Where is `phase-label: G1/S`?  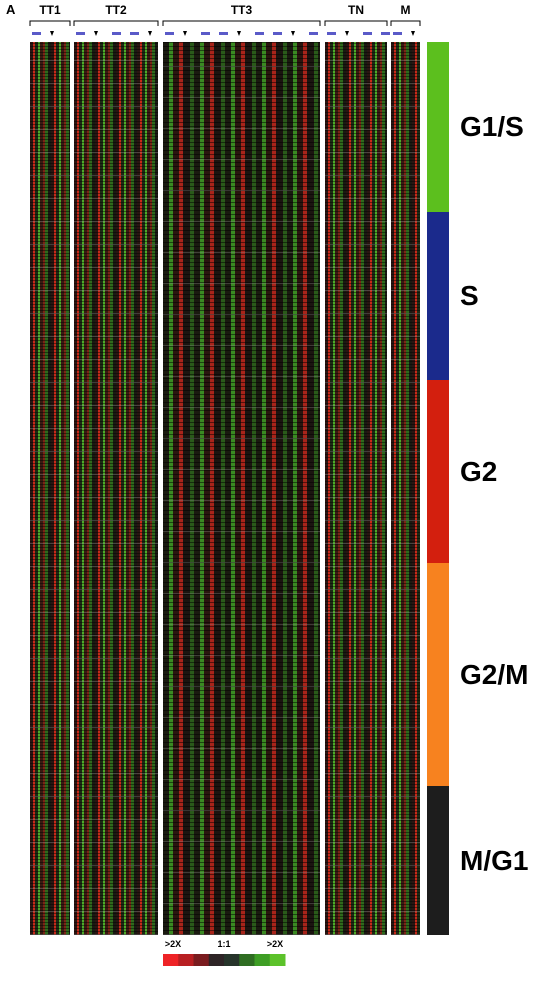 phase-label: G1/S is located at coordinates (492, 126).